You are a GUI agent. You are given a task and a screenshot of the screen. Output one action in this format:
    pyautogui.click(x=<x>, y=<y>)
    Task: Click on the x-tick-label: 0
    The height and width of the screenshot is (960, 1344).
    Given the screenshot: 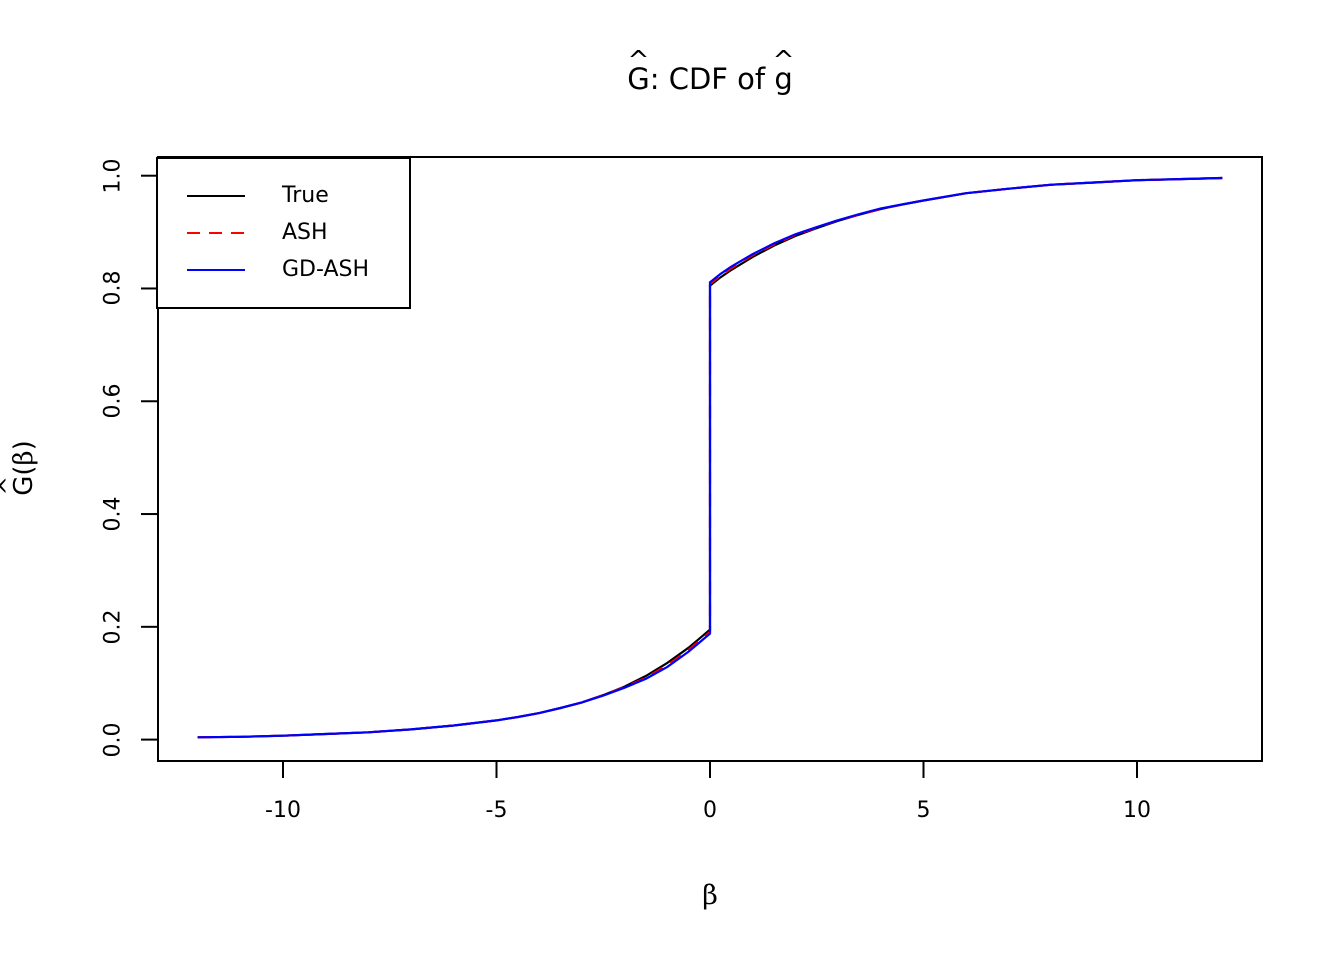 What is the action you would take?
    pyautogui.click(x=710, y=810)
    